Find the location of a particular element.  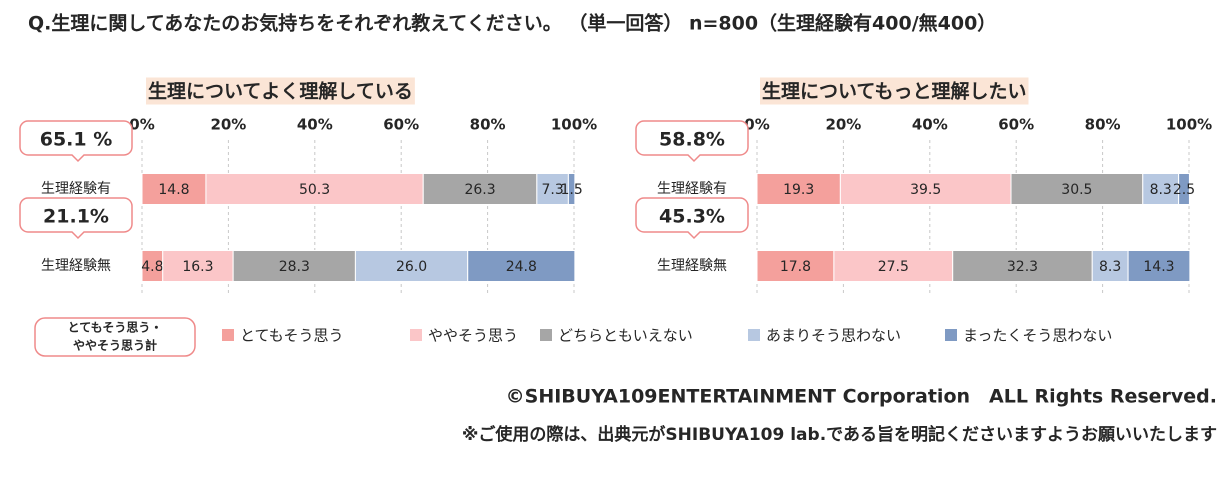

value-label: 2.5 is located at coordinates (1184, 190).